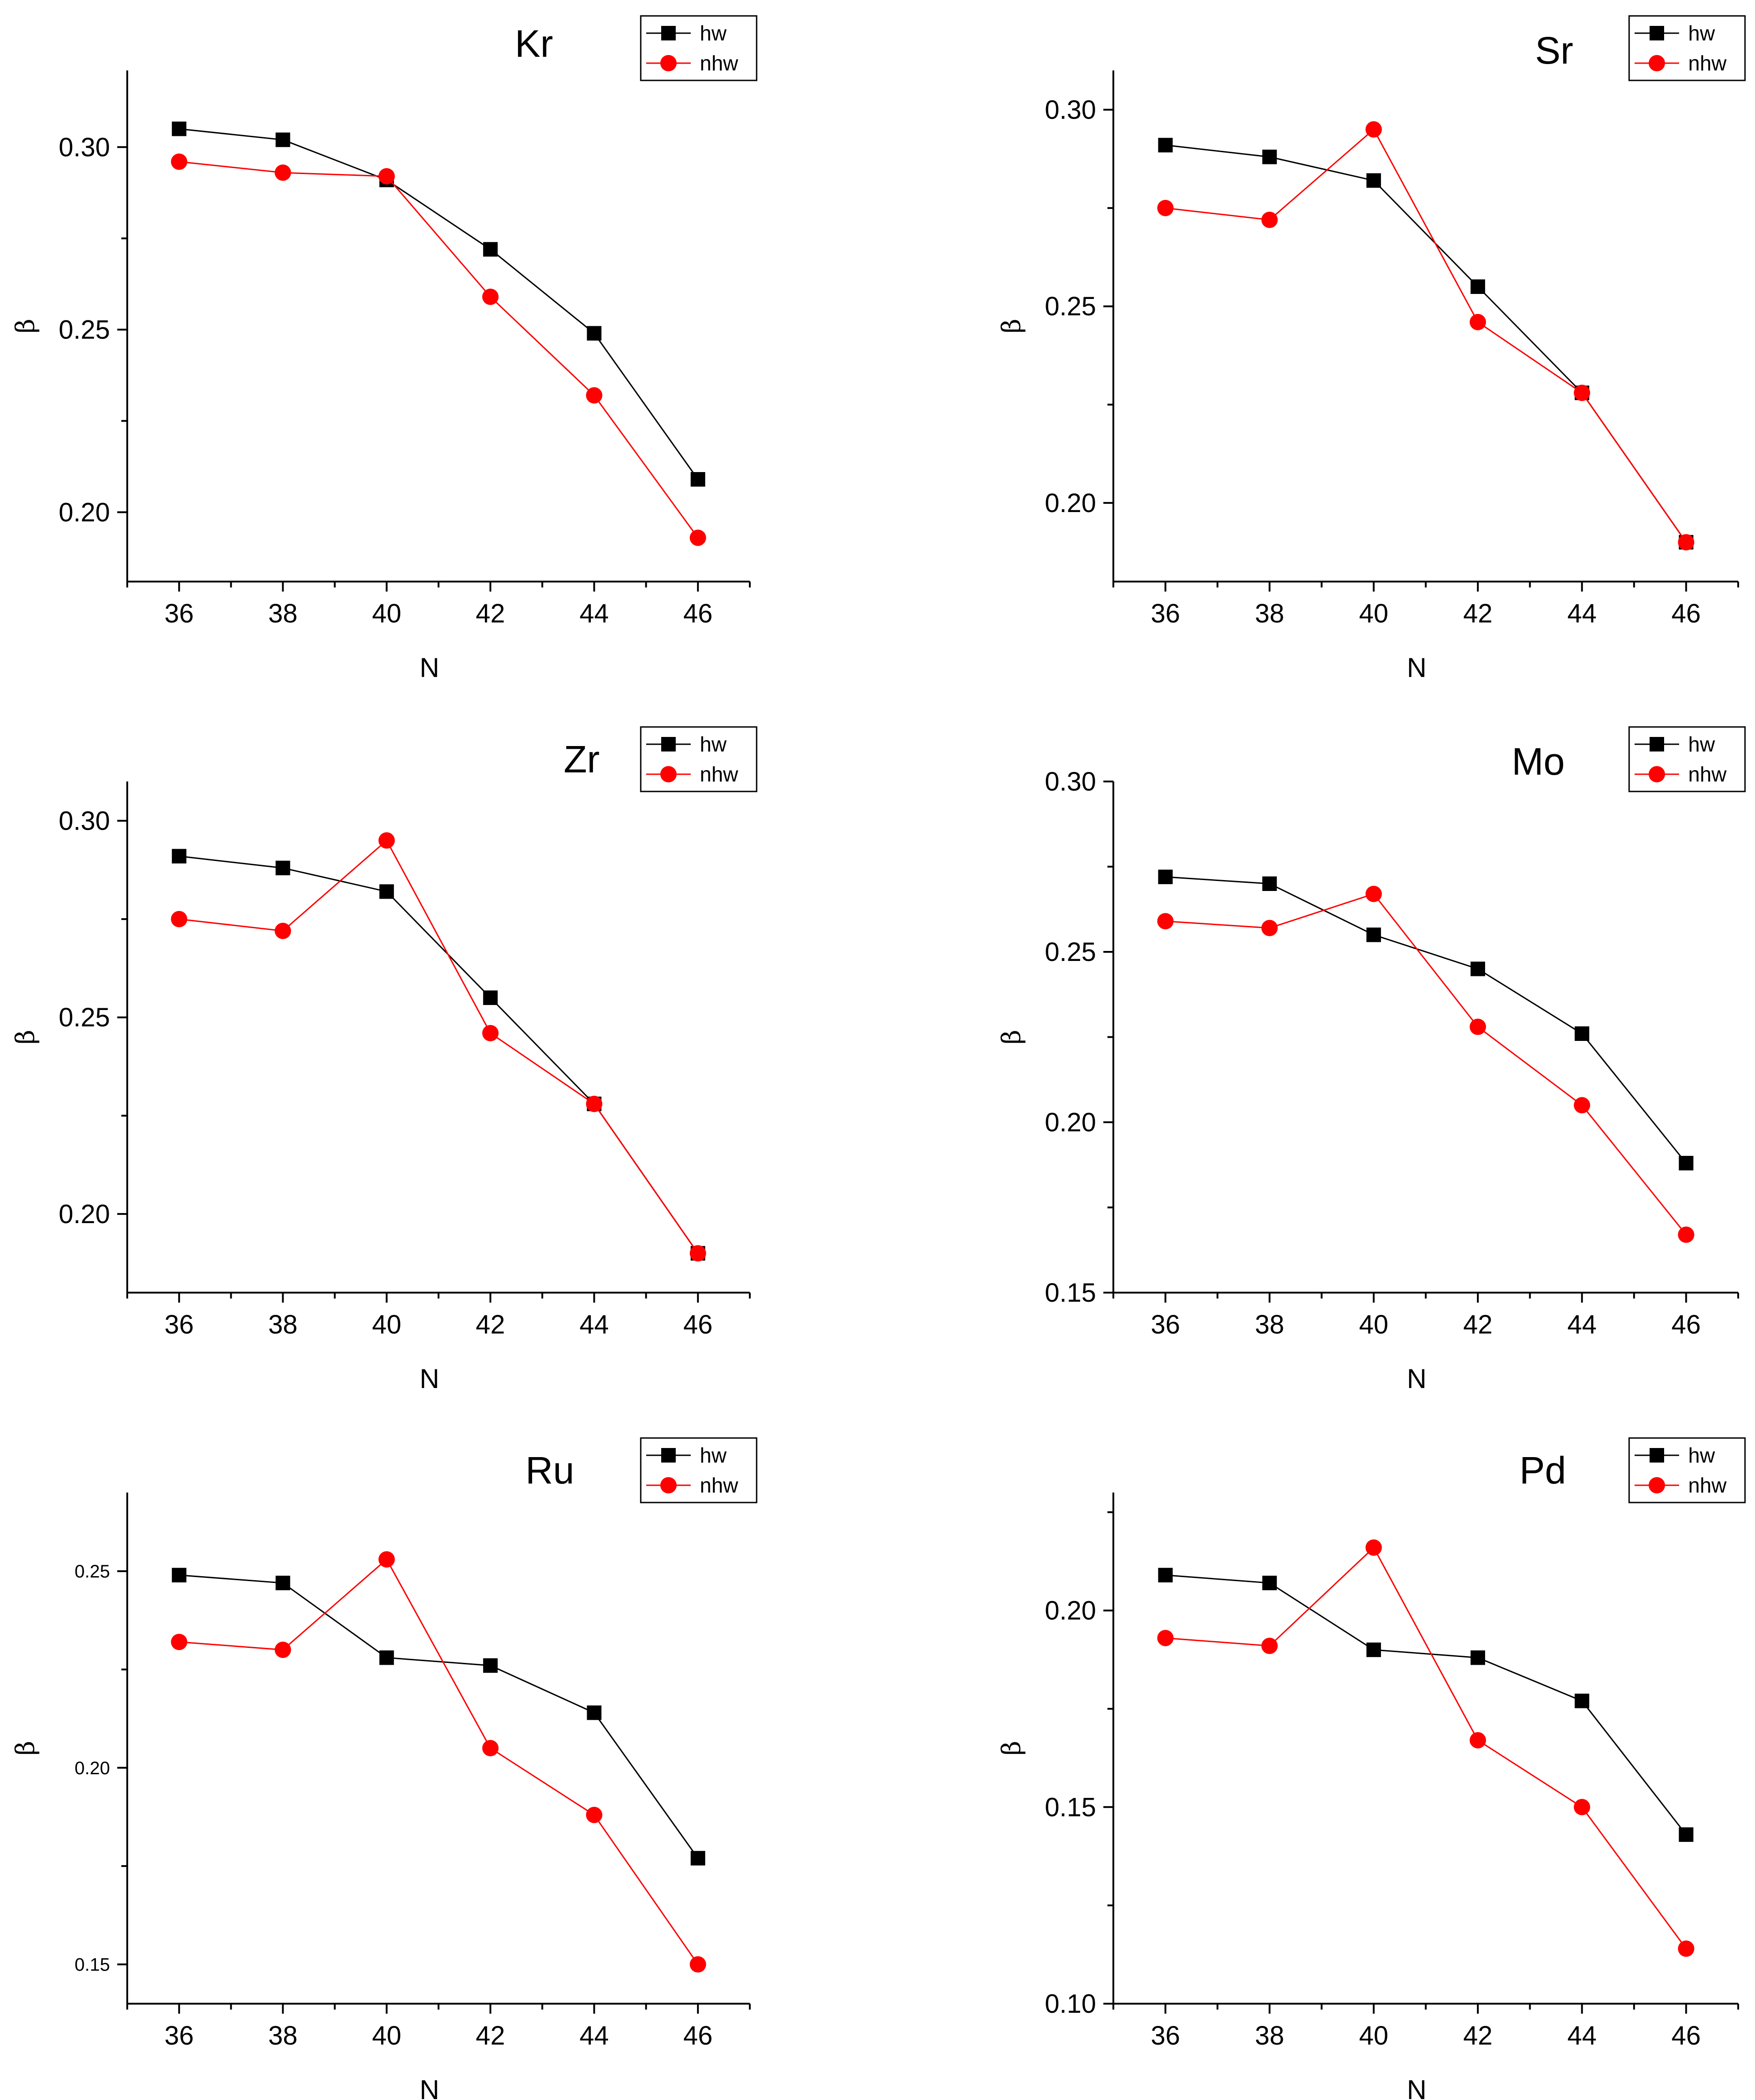  What do you see at coordinates (429, 2087) in the screenshot?
I see `x-axis-label: N` at bounding box center [429, 2087].